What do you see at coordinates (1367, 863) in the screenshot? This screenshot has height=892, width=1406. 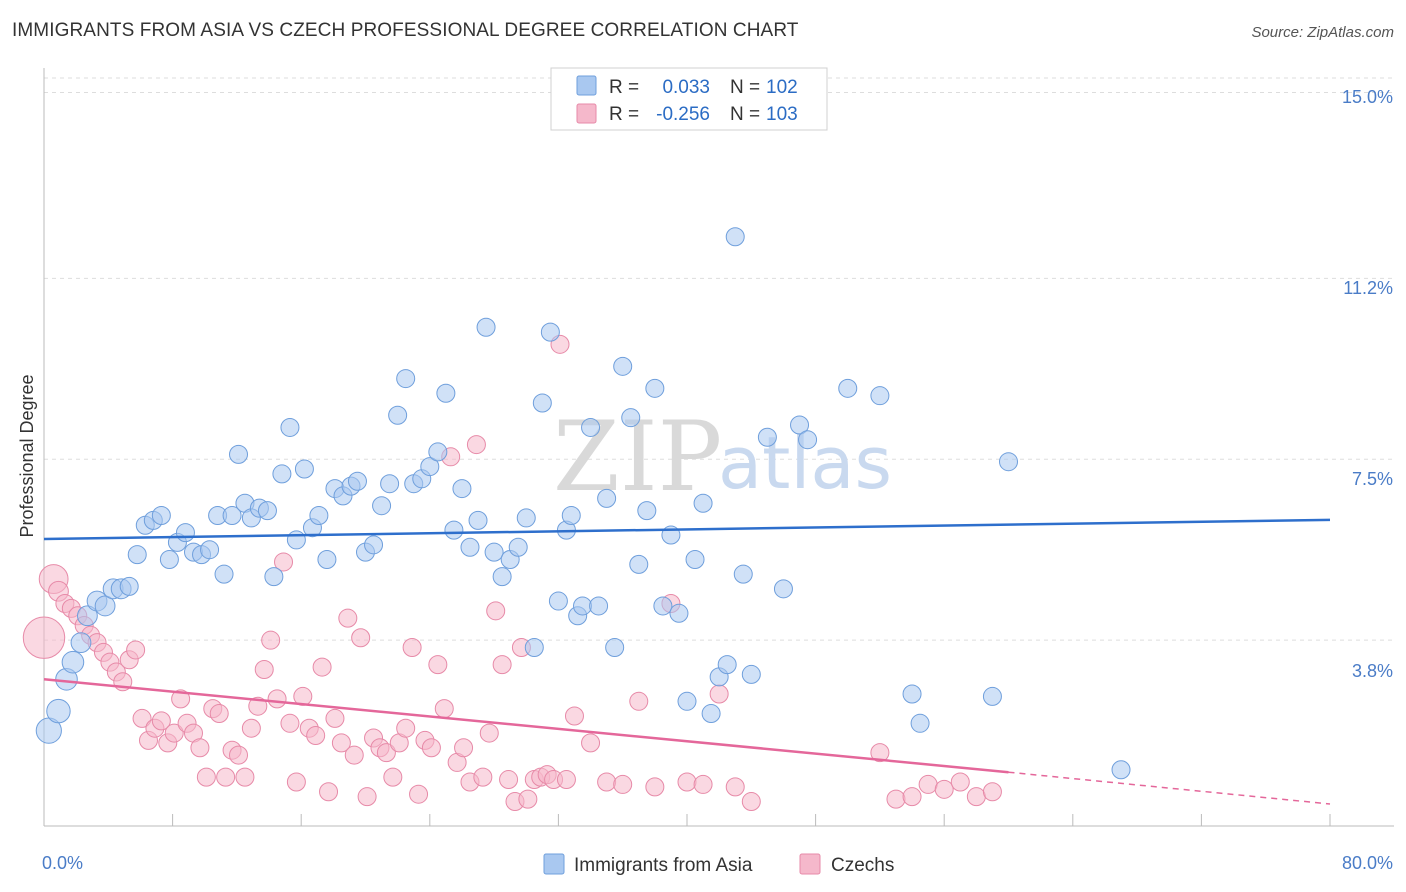 I see `x-tick-label-max: 80.0%` at bounding box center [1367, 863].